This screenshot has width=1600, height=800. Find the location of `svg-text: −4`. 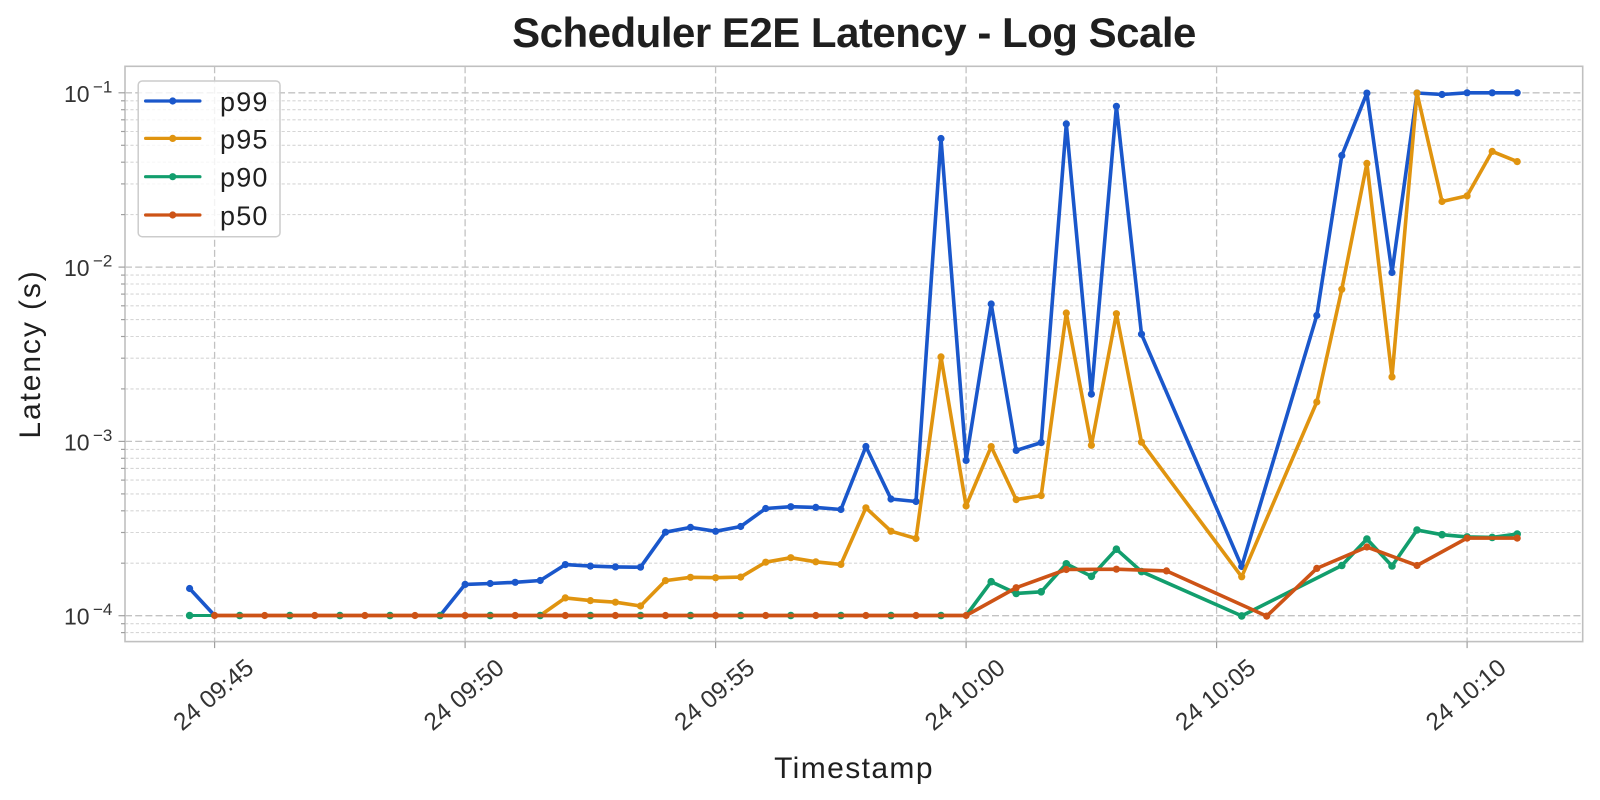

svg-text: −4 is located at coordinates (102, 609).